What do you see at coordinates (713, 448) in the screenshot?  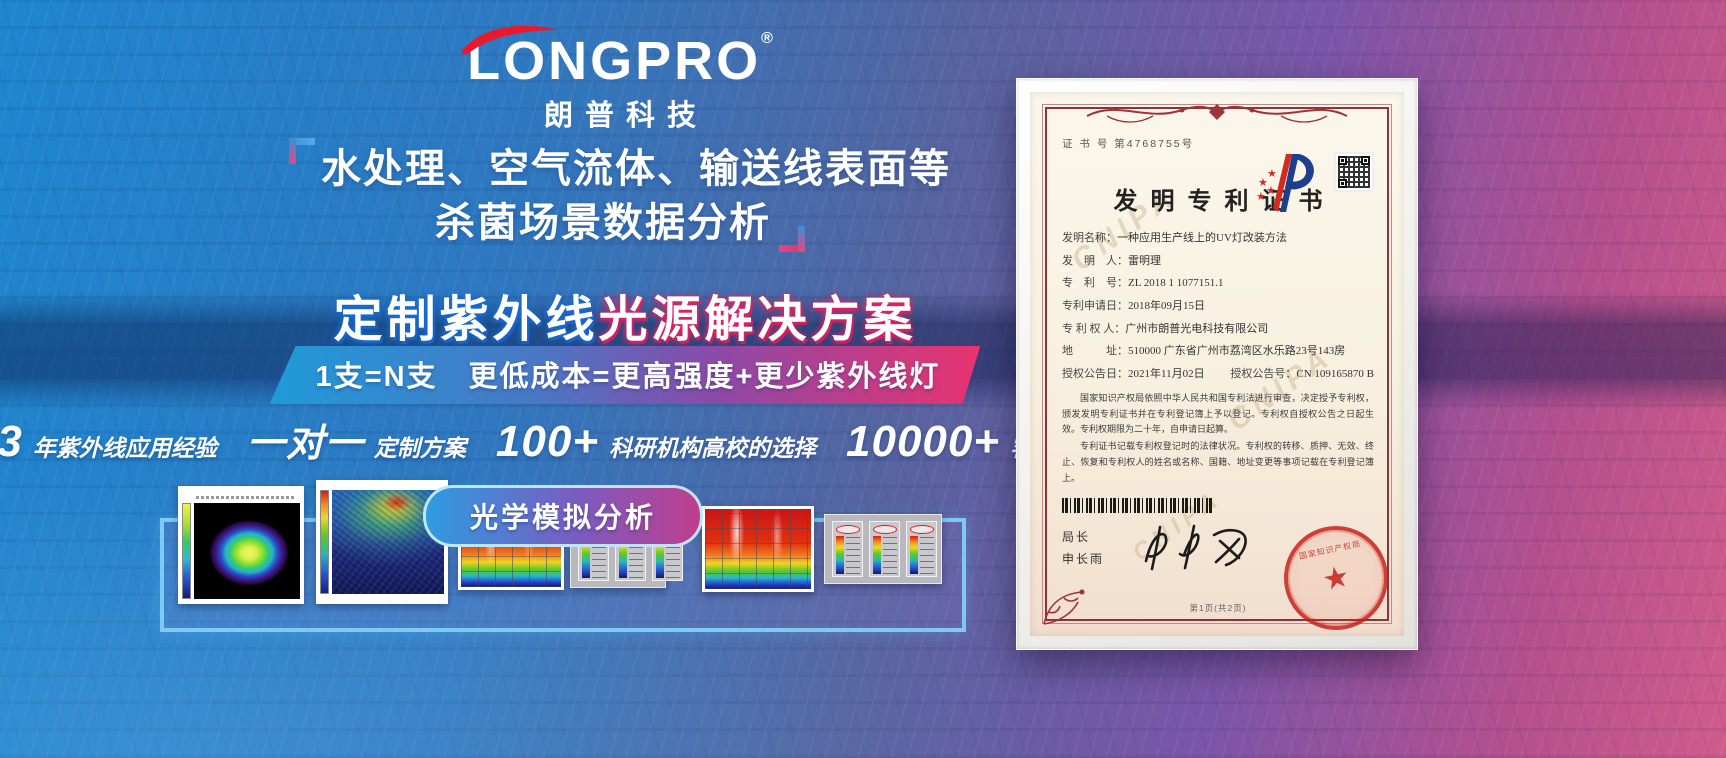 I see `stat-label: 科研机构高校的选择` at bounding box center [713, 448].